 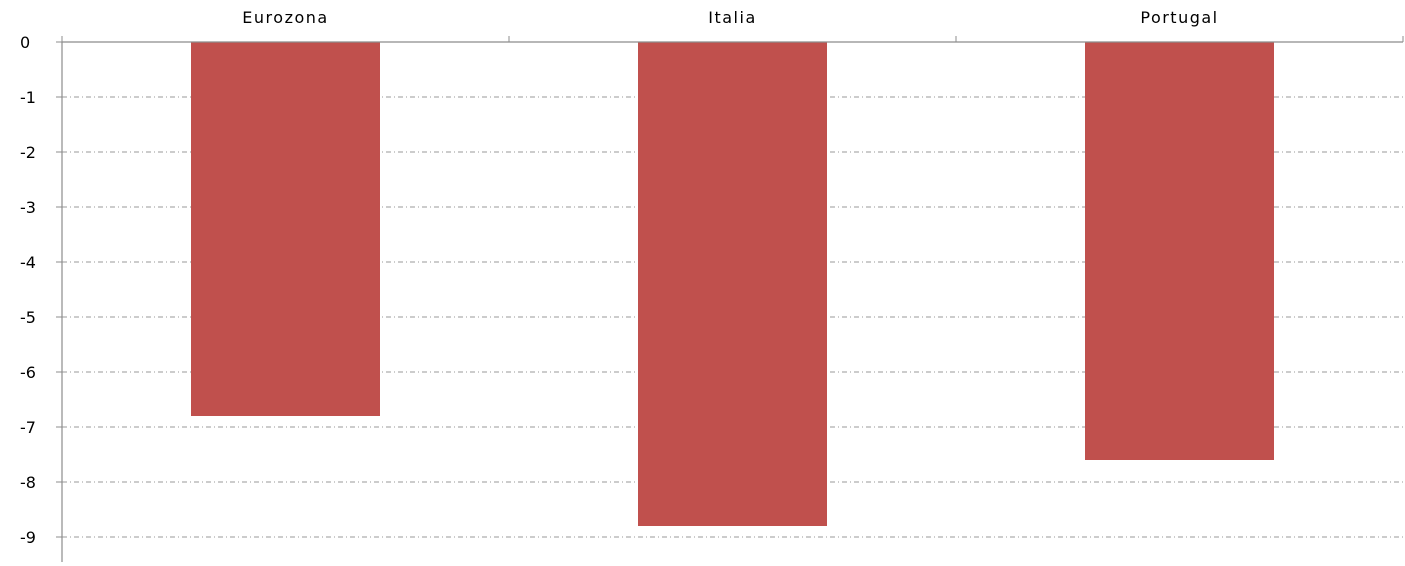 What do you see at coordinates (1179, 251) in the screenshot?
I see `bar-portugal` at bounding box center [1179, 251].